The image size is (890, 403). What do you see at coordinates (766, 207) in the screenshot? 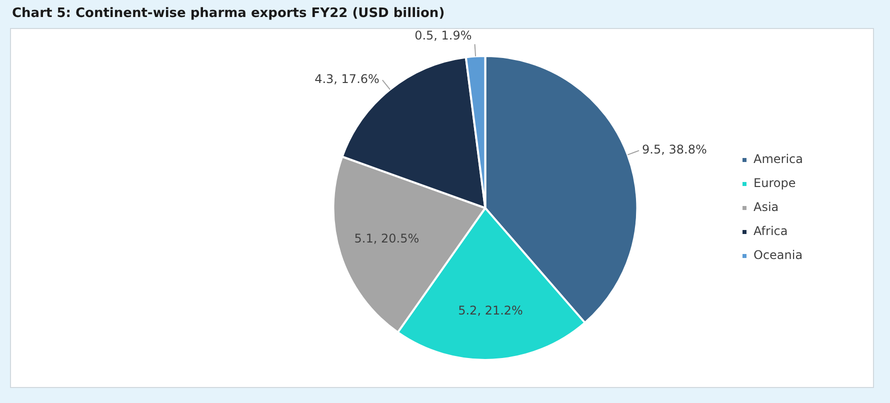
I see `legend-label: Asia` at bounding box center [766, 207].